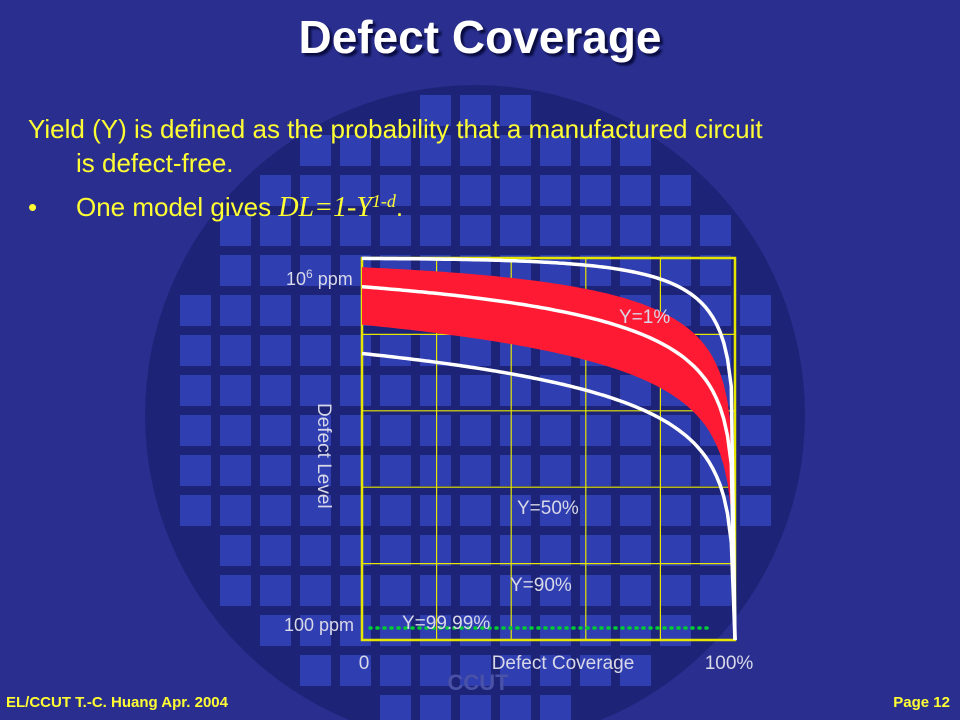 The height and width of the screenshot is (720, 960). I want to click on defect-level-formula: DL=1-Y1-d, so click(337, 207).